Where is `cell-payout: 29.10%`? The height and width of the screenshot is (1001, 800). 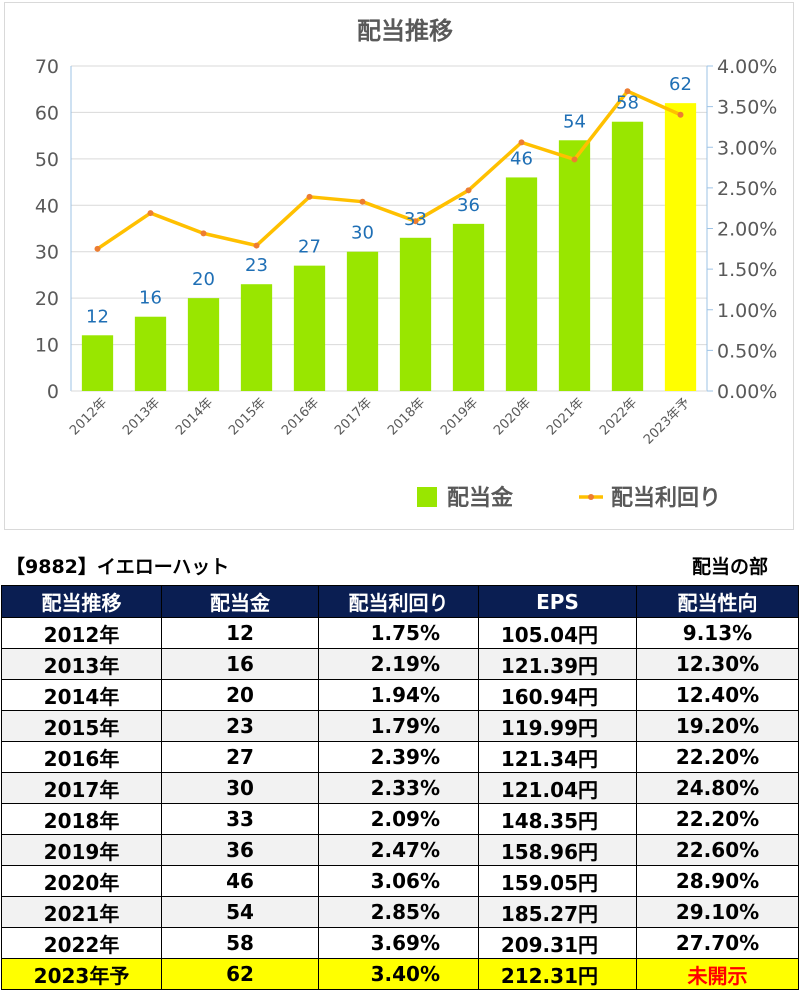 cell-payout: 29.10% is located at coordinates (717, 912).